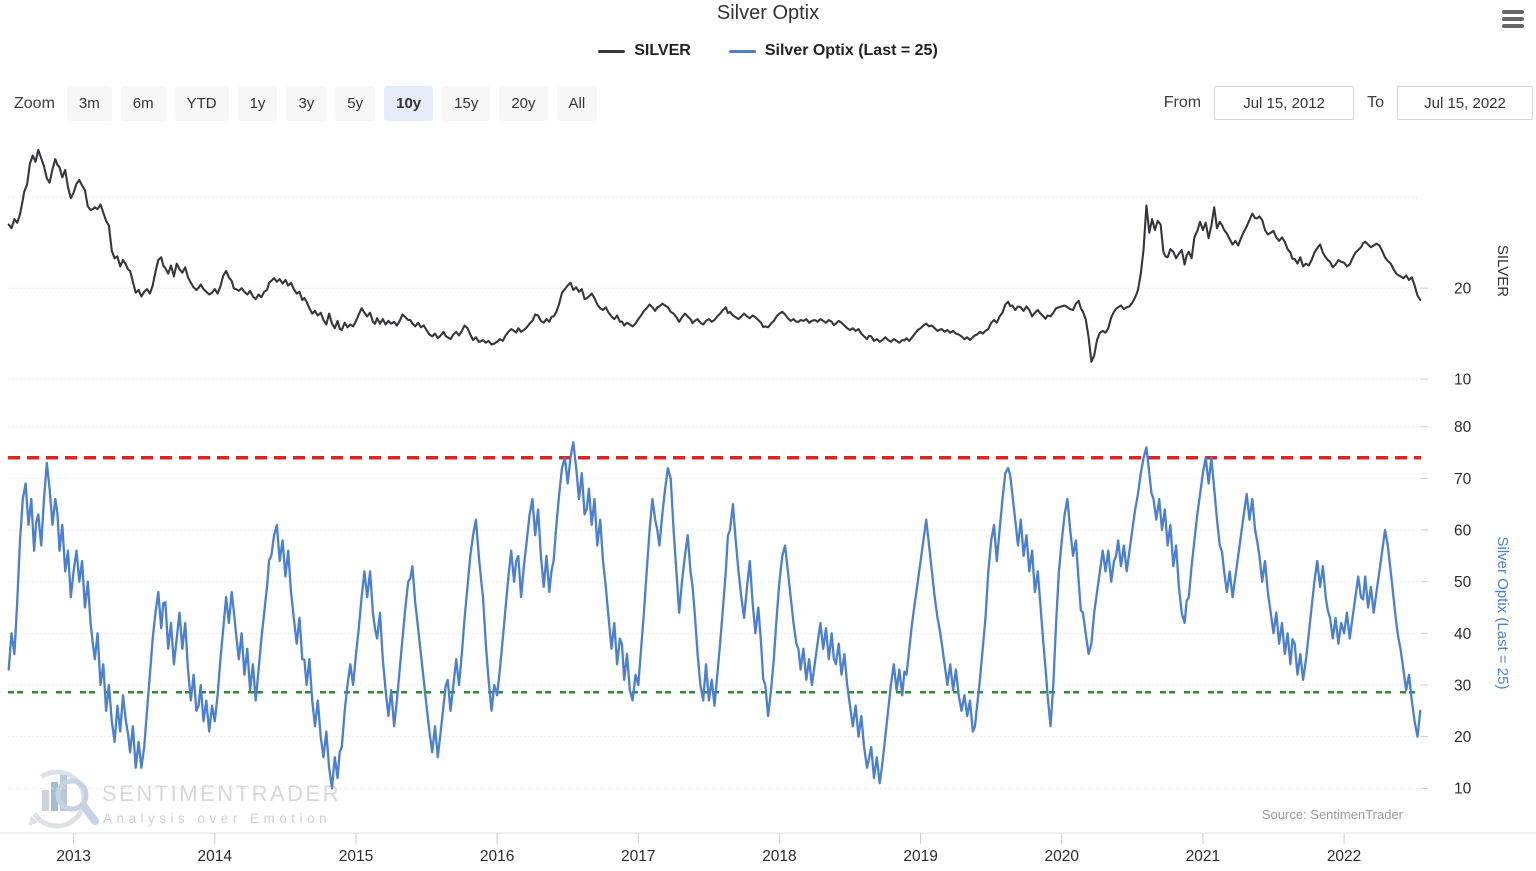 The image size is (1536, 871). I want to click on watermark-magnifier-icon, so click(72, 795).